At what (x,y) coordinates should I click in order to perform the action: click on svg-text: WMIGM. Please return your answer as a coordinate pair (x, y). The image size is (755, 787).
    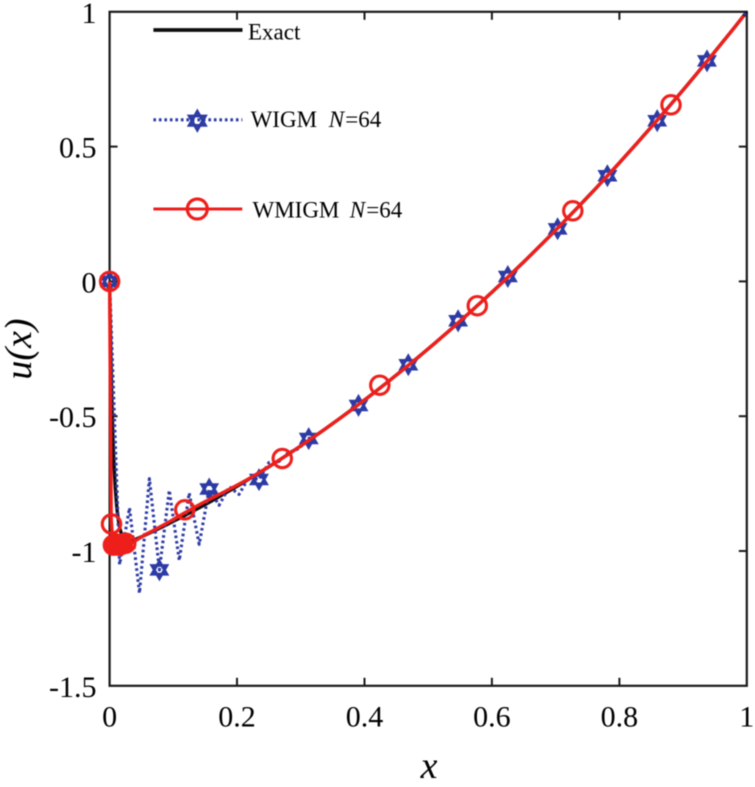
    Looking at the image, I should click on (296, 210).